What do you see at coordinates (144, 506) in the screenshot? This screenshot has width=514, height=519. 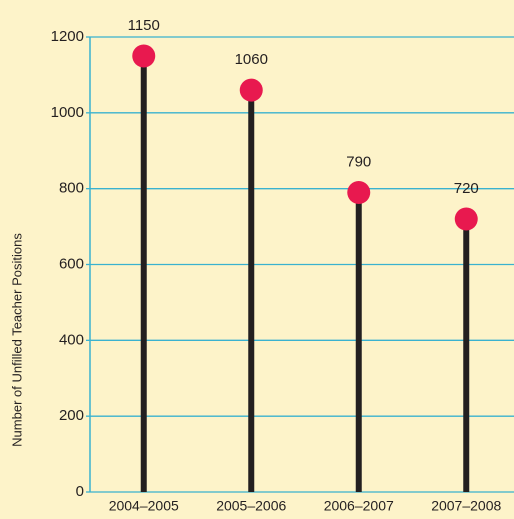 I see `x-tick-label: 2004–2005` at bounding box center [144, 506].